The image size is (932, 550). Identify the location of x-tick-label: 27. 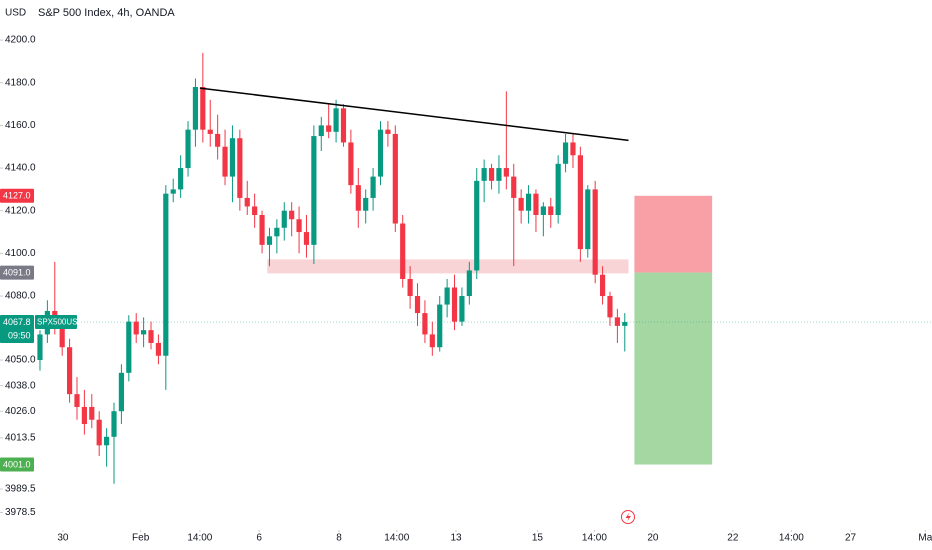
(851, 538).